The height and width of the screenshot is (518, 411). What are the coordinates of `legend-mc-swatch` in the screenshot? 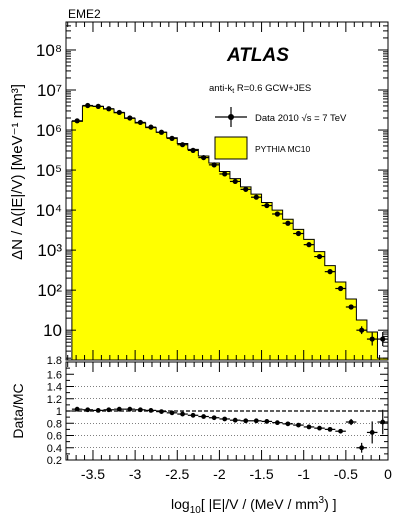 It's located at (231, 148).